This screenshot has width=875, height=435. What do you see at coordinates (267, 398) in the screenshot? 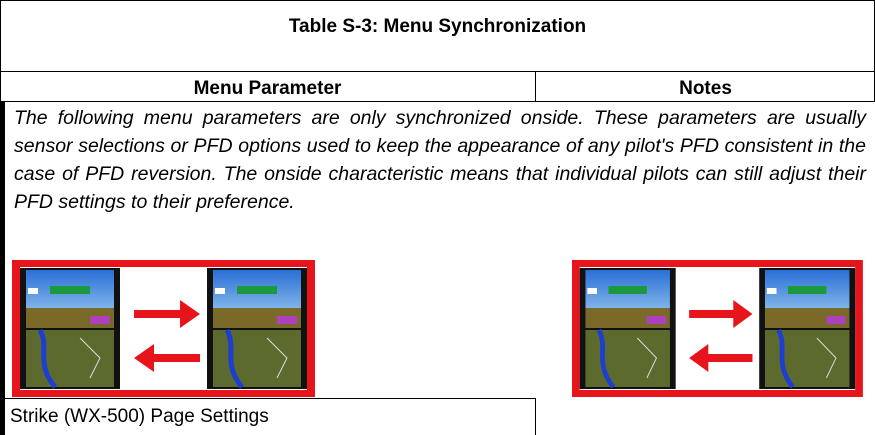
I see `row-divider` at bounding box center [267, 398].